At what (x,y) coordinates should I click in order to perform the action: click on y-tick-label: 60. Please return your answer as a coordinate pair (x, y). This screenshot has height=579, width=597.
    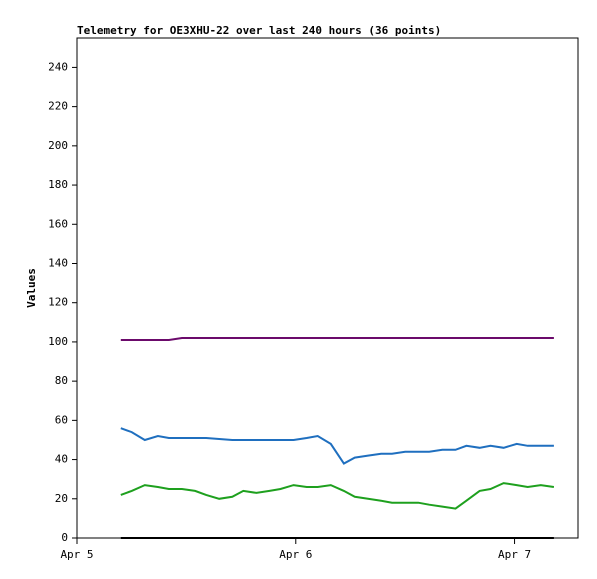
    Looking at the image, I should click on (61, 419).